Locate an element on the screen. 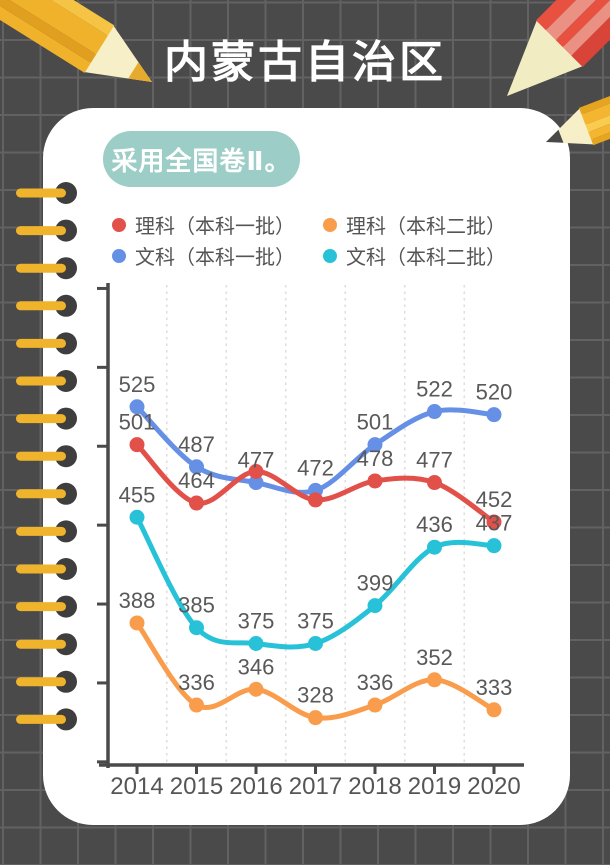 The width and height of the screenshot is (610, 865). legend-label: 文科（本科一批） is located at coordinates (215, 258).